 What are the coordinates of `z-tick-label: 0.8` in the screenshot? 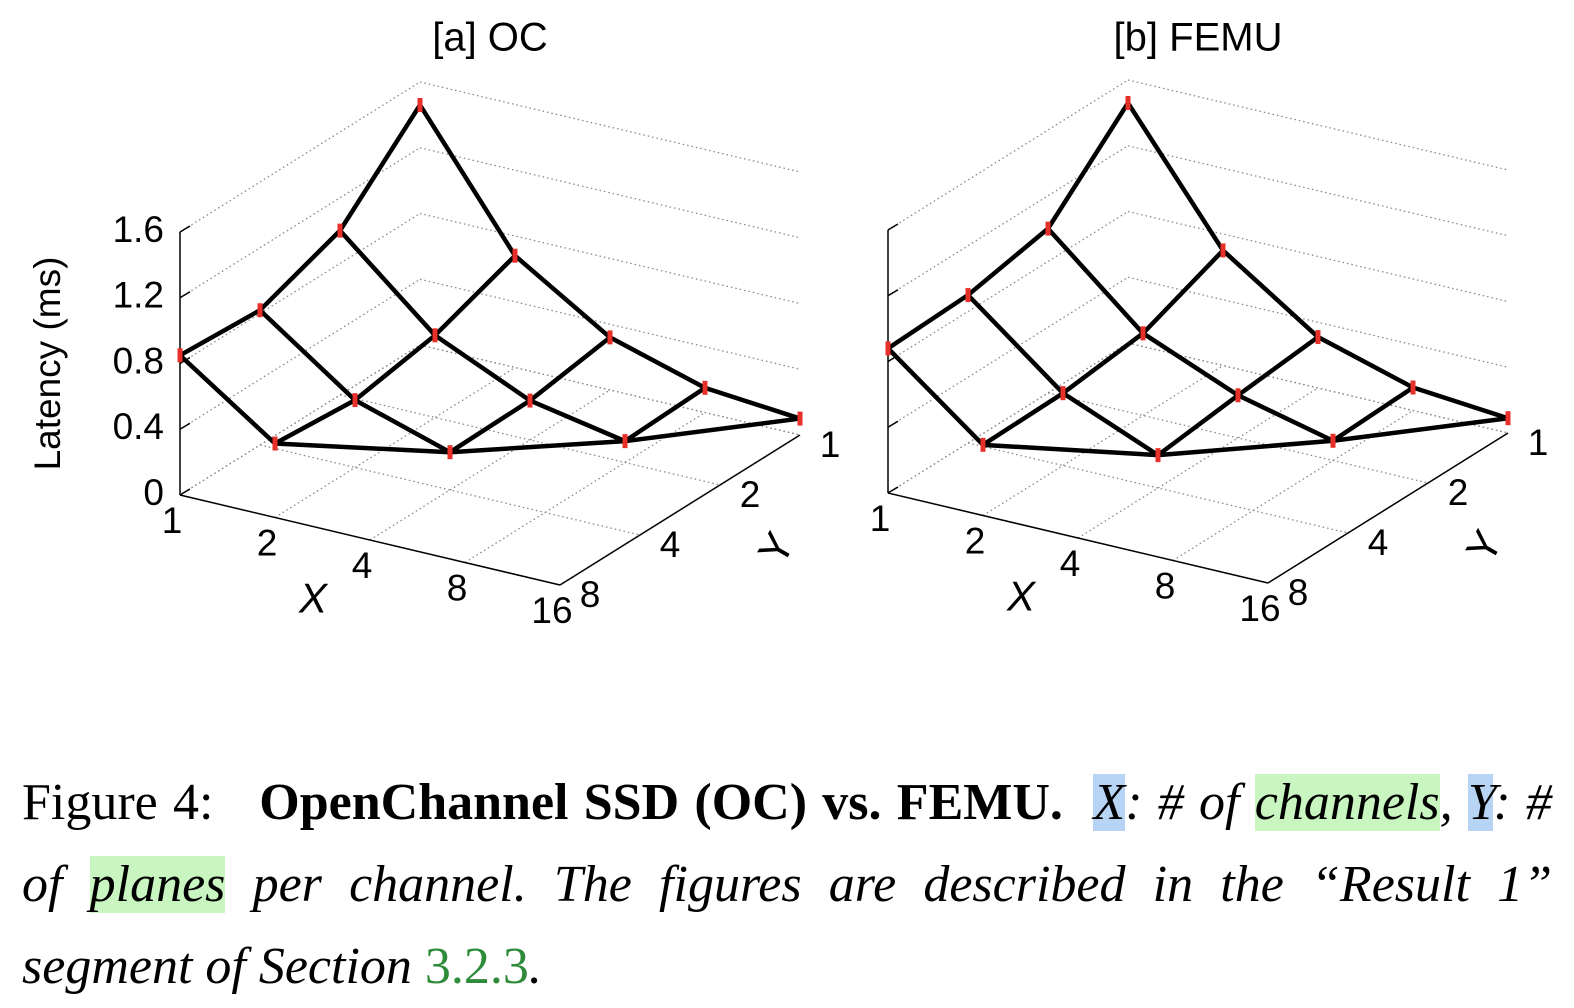 It's located at (138, 360).